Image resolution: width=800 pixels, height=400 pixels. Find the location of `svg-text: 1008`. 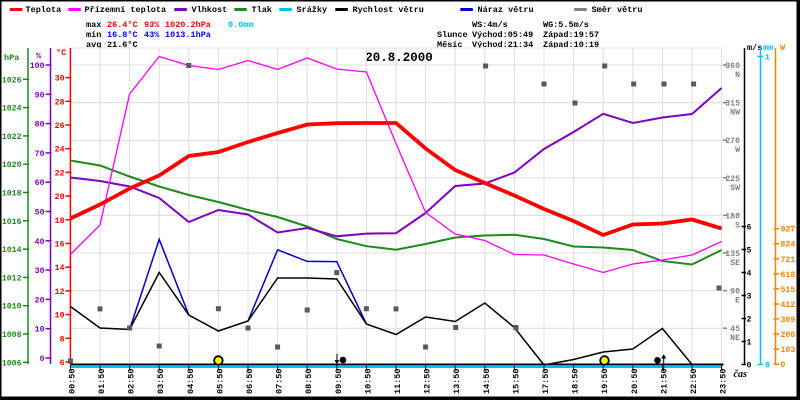

svg-text: 1008 is located at coordinates (12, 335).